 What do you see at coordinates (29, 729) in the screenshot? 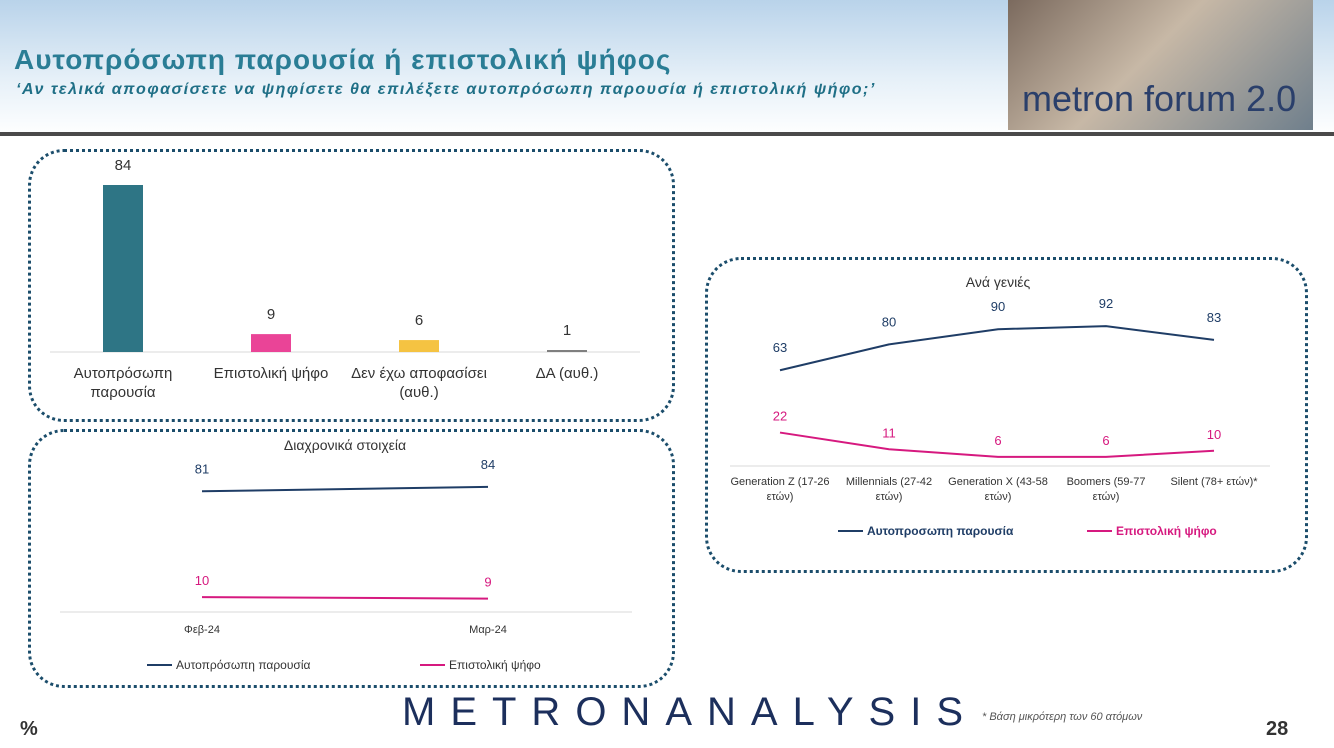
I see `unit: %` at bounding box center [29, 729].